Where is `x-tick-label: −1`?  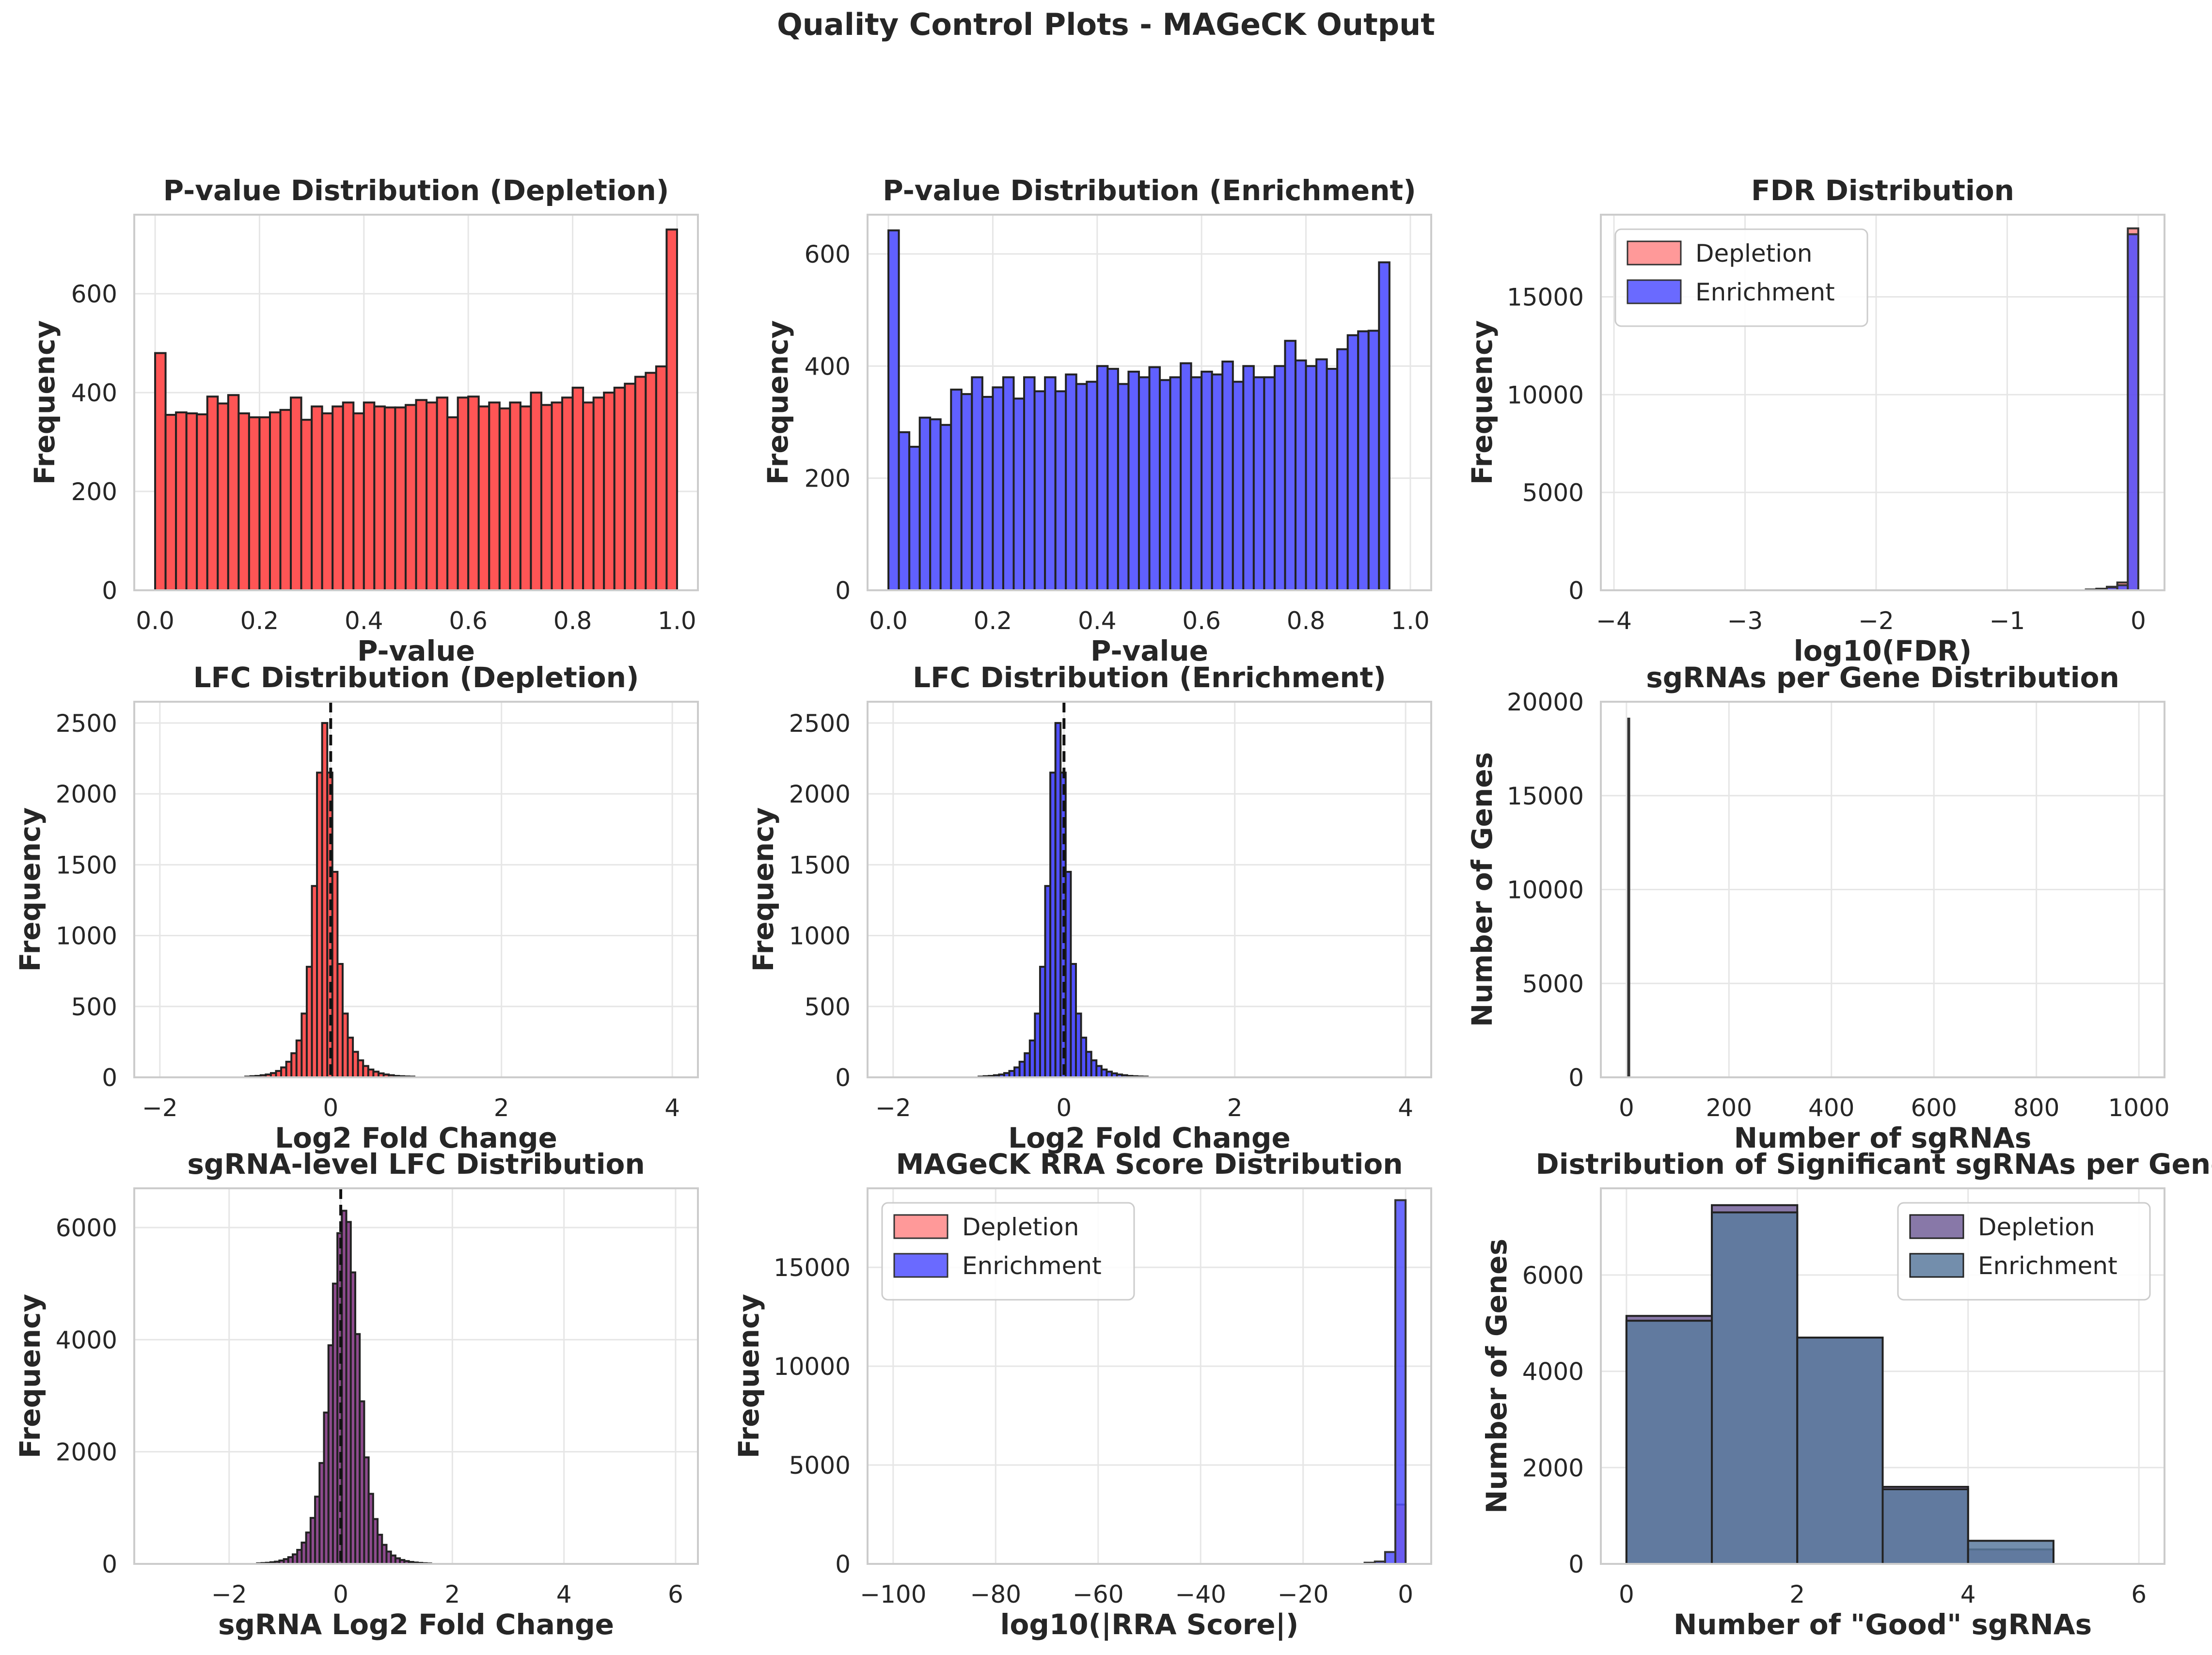
x-tick-label: −1 is located at coordinates (2007, 621).